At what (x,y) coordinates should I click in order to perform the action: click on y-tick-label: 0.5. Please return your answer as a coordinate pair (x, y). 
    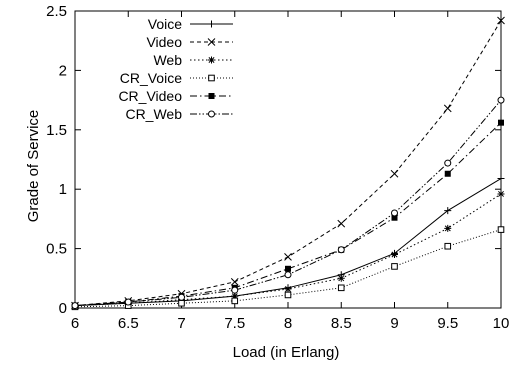
    Looking at the image, I should click on (56, 249).